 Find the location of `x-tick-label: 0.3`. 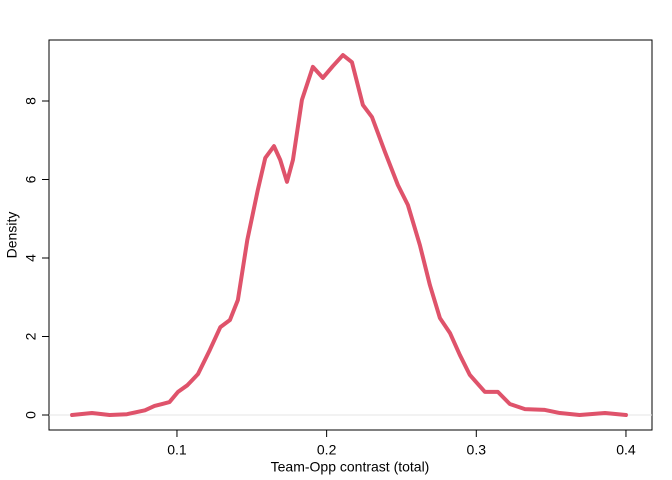

x-tick-label: 0.3 is located at coordinates (477, 450).